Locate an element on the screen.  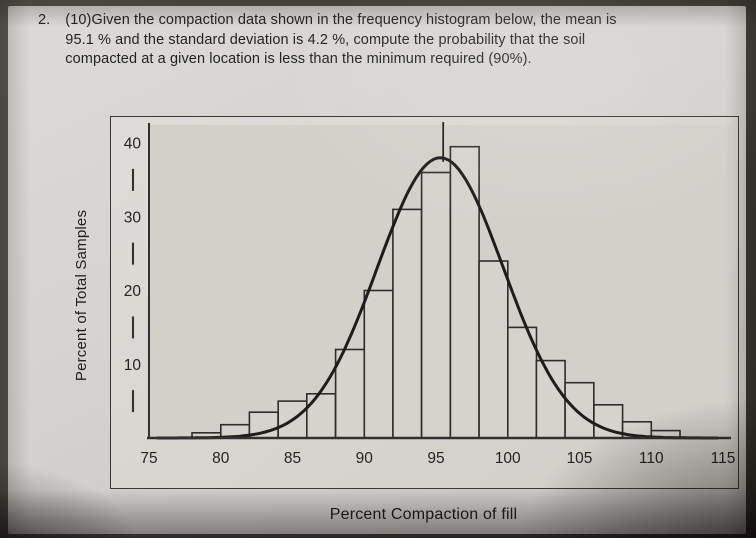
y-tick-label-40: 40 is located at coordinates (133, 144).